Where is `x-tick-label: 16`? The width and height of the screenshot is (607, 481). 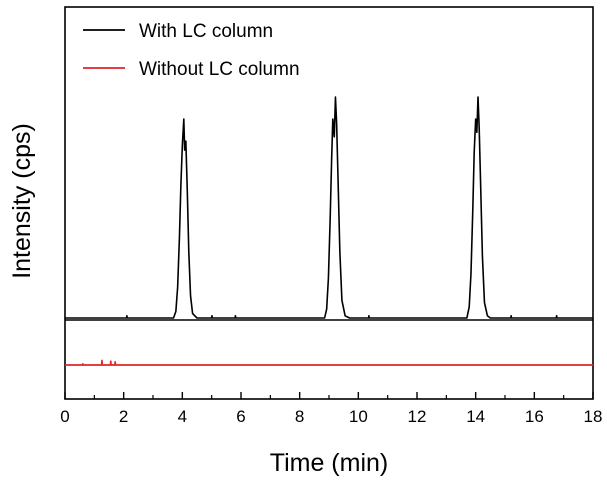
x-tick-label: 16 is located at coordinates (534, 416).